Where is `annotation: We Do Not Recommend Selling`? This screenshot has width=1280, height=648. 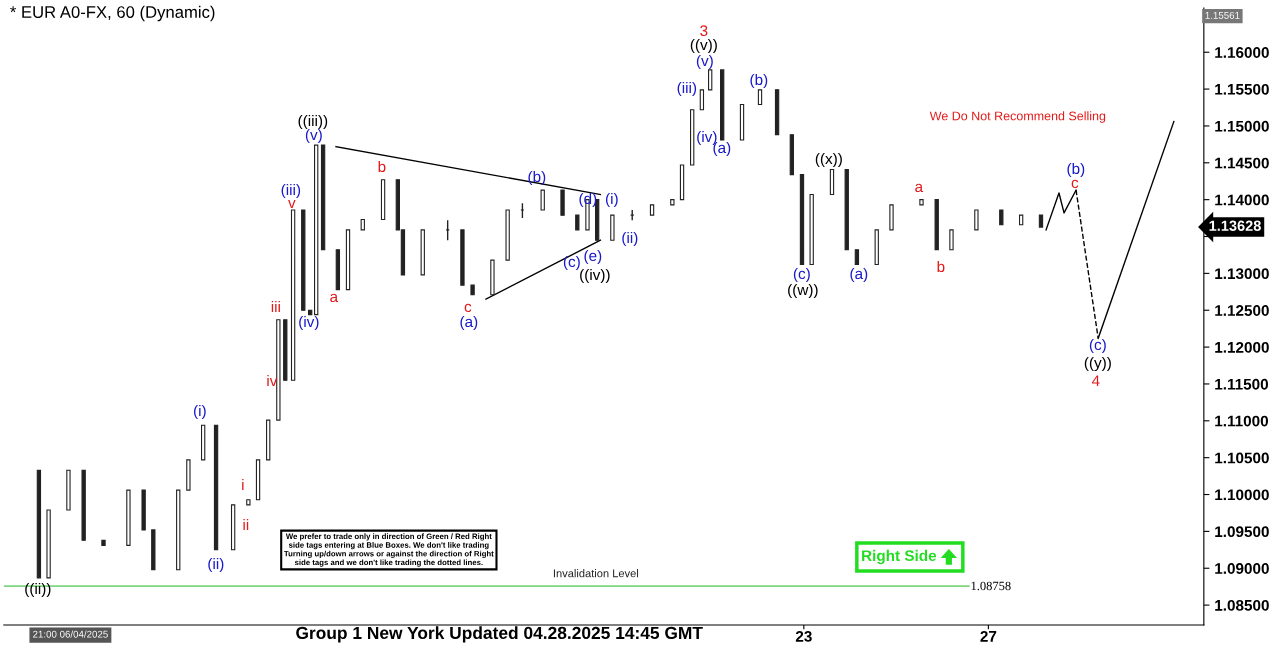
annotation: We Do Not Recommend Selling is located at coordinates (1017, 117).